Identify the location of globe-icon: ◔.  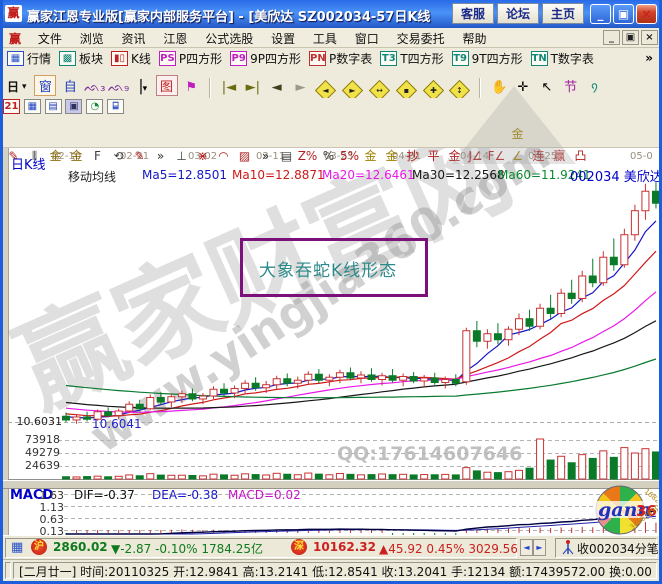
(95, 106).